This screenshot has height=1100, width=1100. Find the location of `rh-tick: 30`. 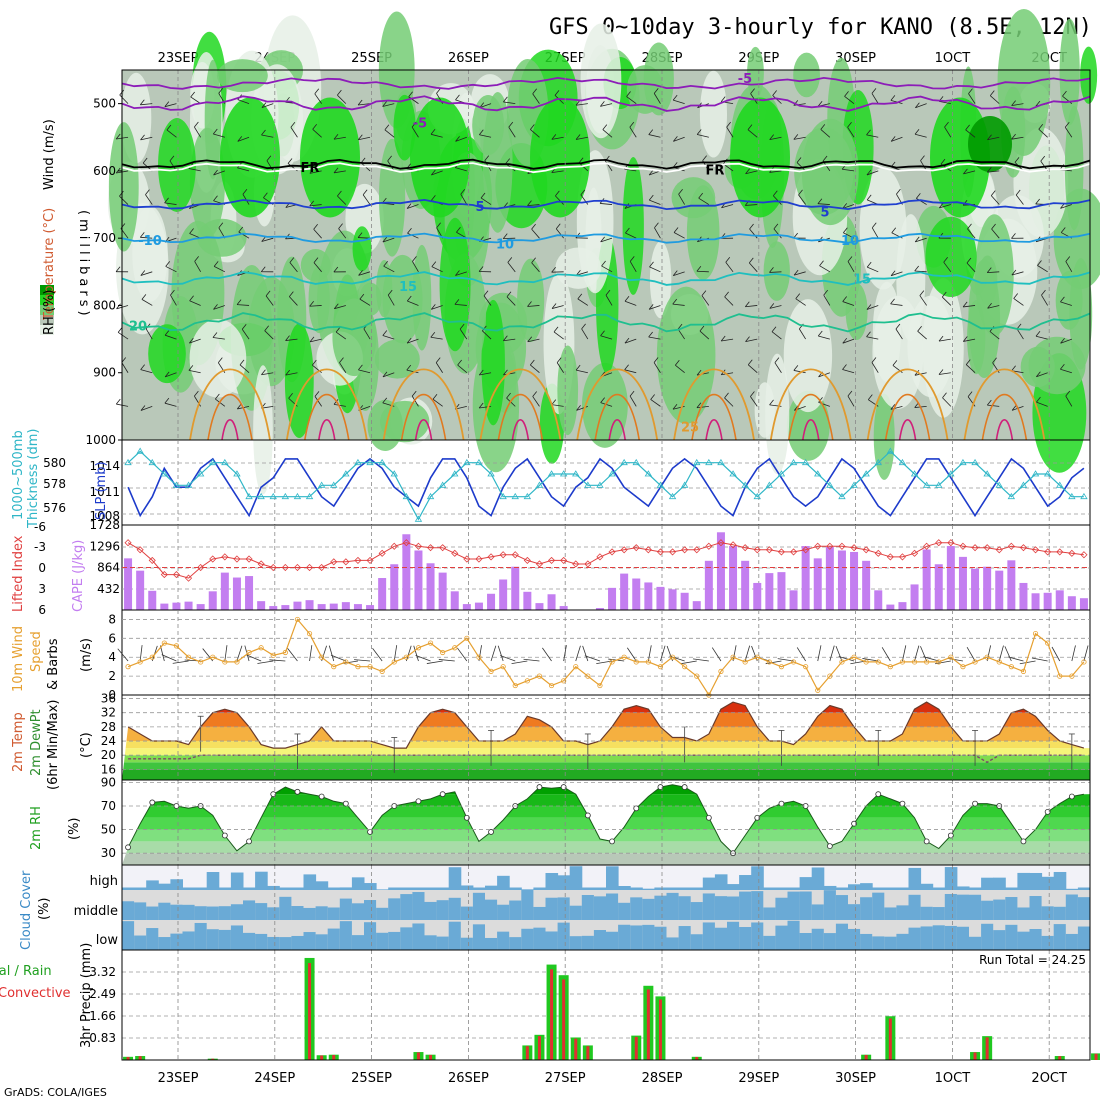

rh-tick: 30 is located at coordinates (108, 853).